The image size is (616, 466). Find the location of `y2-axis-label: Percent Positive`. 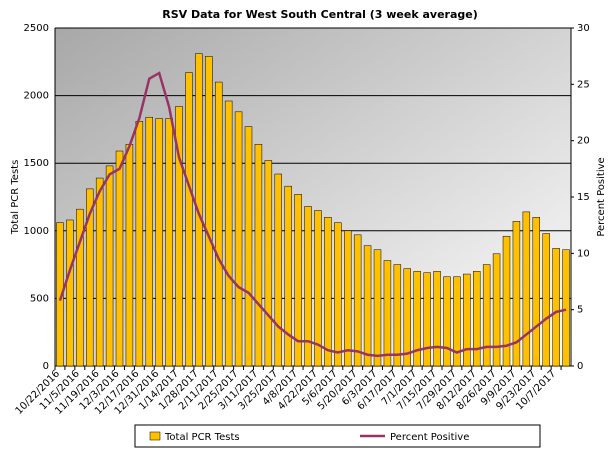

y2-axis-label: Percent Positive is located at coordinates (601, 196).